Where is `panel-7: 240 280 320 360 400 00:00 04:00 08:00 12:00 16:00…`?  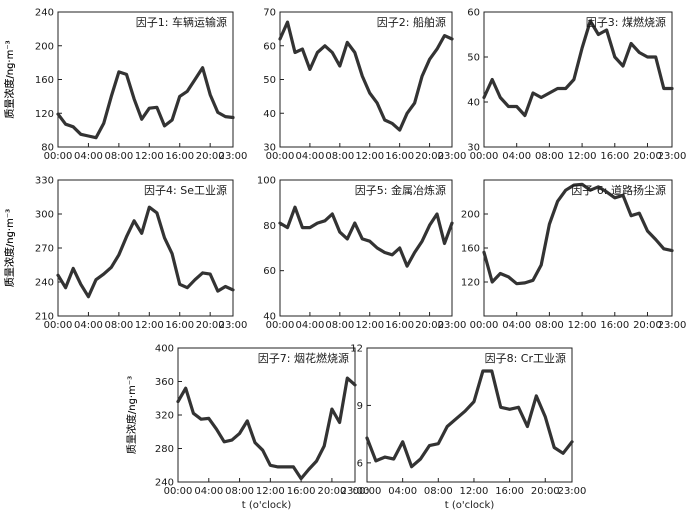 panel-7: 240 280 320 360 400 00:00 04:00 08:00 12:00 16:00… is located at coordinates (247, 428).